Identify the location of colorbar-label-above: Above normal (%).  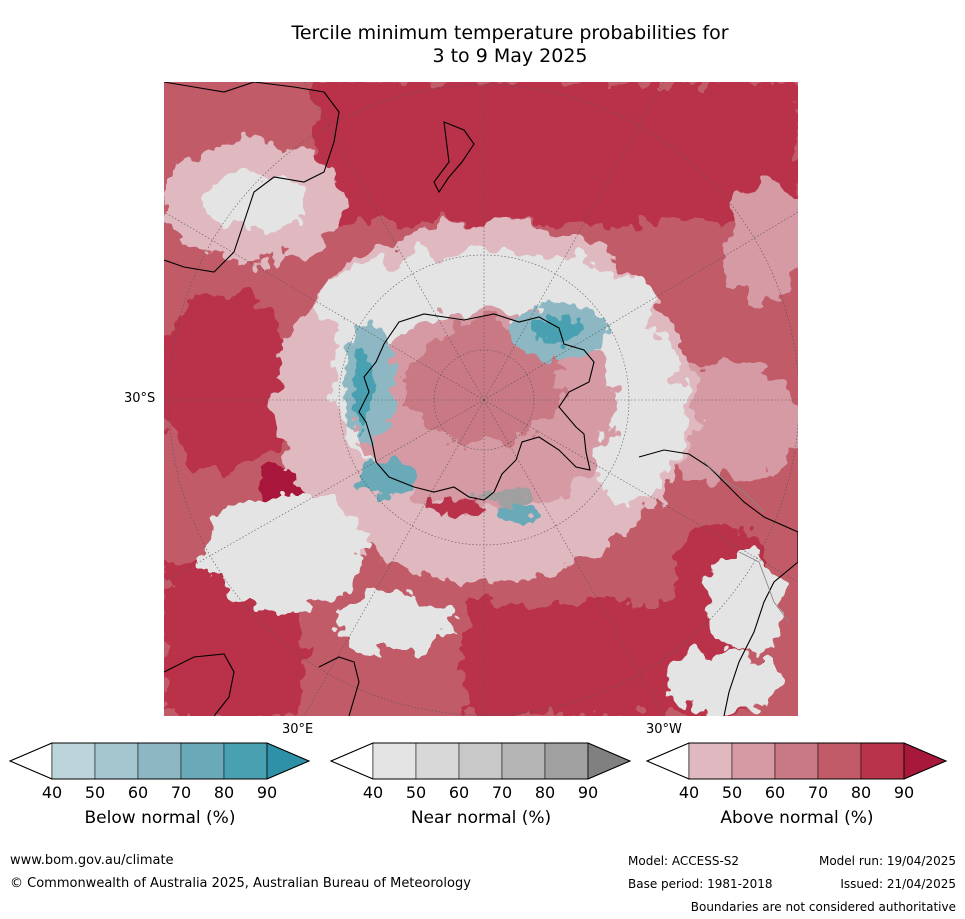
(797, 818).